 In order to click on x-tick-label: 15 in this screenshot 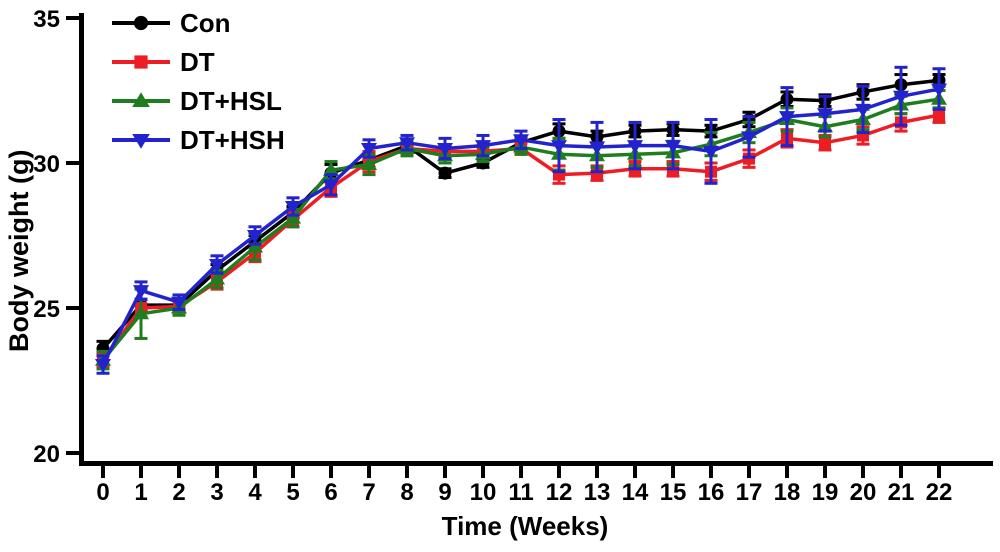, I will do `click(673, 492)`.